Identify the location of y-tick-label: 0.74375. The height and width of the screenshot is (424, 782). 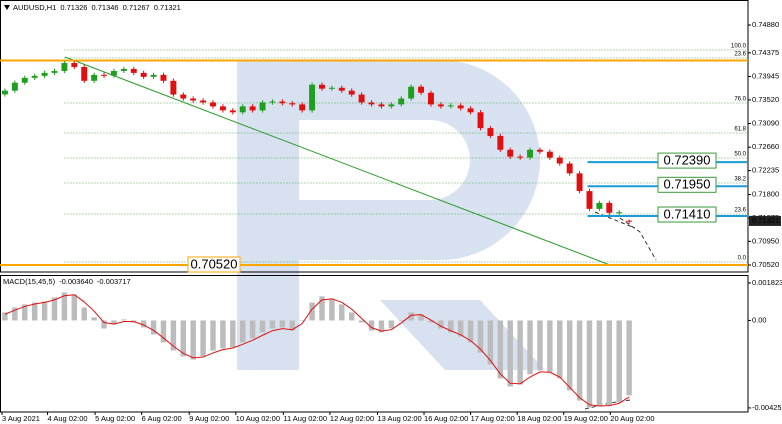
(765, 52).